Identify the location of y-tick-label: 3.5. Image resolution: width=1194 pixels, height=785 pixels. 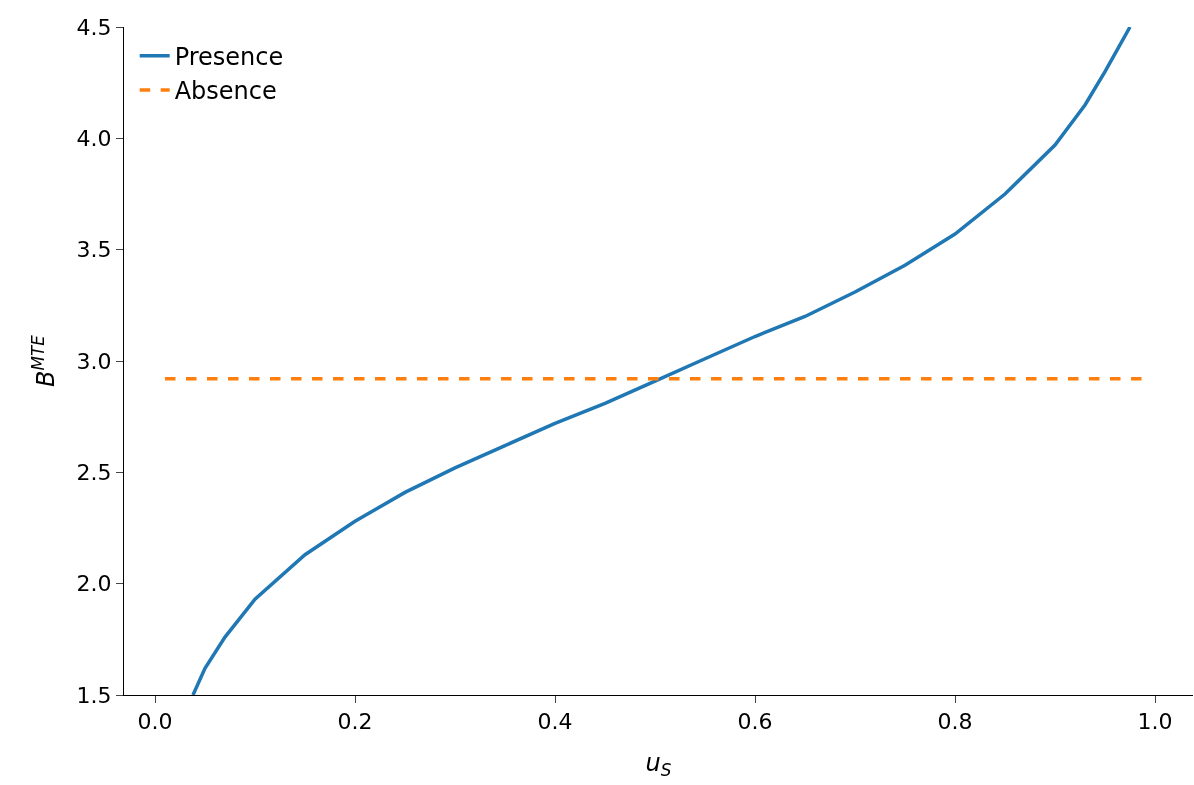
(94, 250).